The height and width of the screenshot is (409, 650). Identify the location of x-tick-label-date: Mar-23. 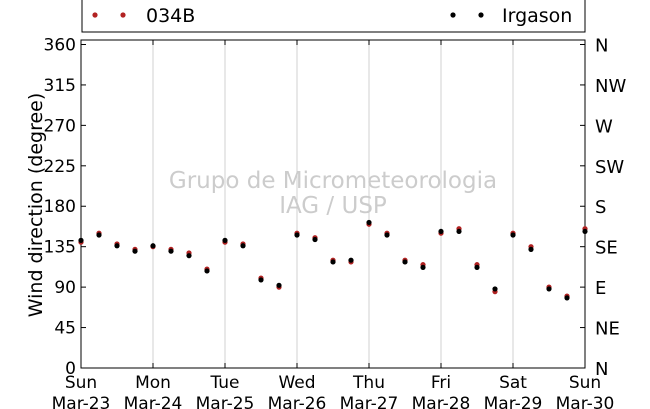
(81, 401).